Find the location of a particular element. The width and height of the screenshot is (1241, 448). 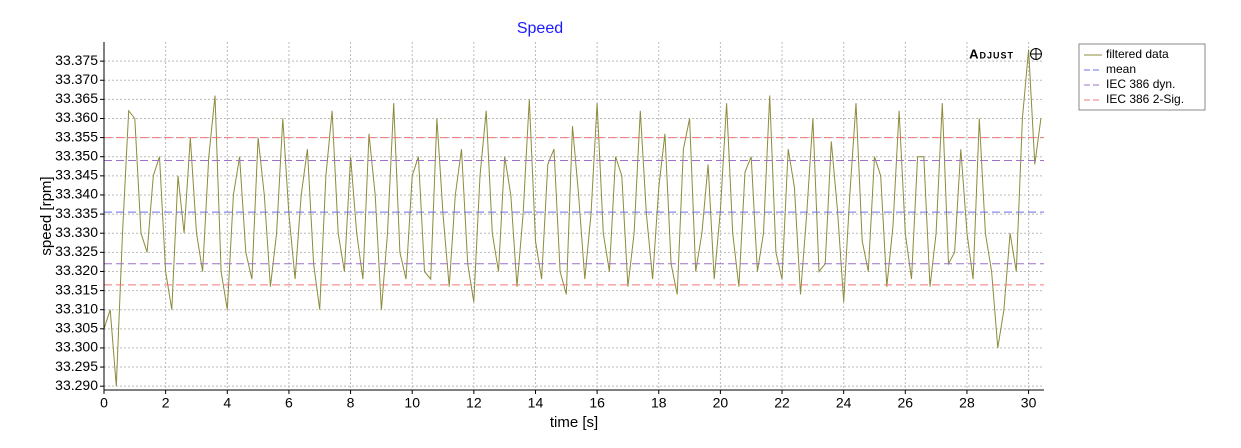

y-tick-label: 33.350 is located at coordinates (76, 155).